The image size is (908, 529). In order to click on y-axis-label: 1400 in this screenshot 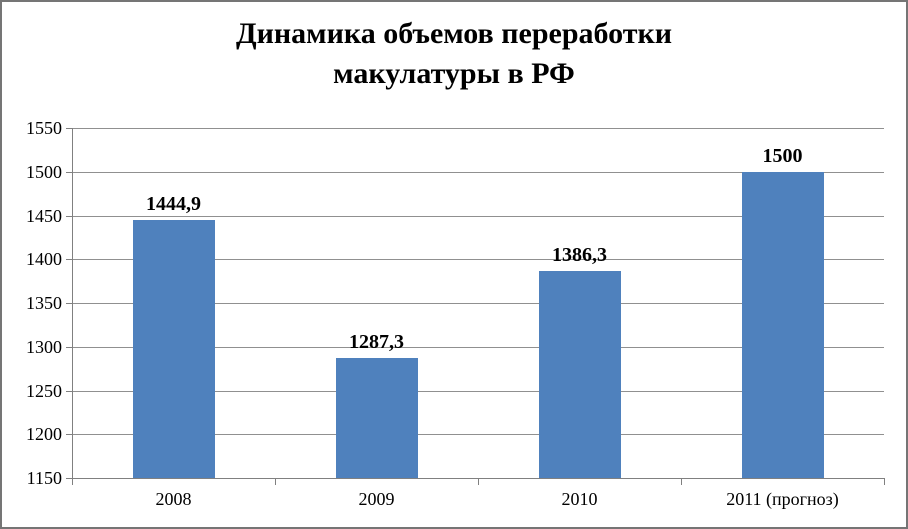, I will do `click(44, 259)`.